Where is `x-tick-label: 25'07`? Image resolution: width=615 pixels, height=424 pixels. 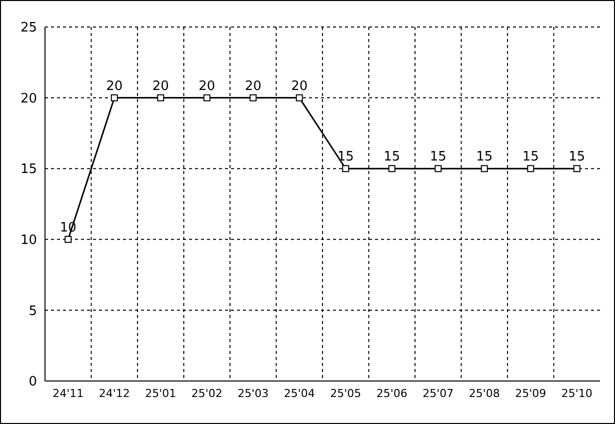
x-tick-label: 25'07 is located at coordinates (438, 393).